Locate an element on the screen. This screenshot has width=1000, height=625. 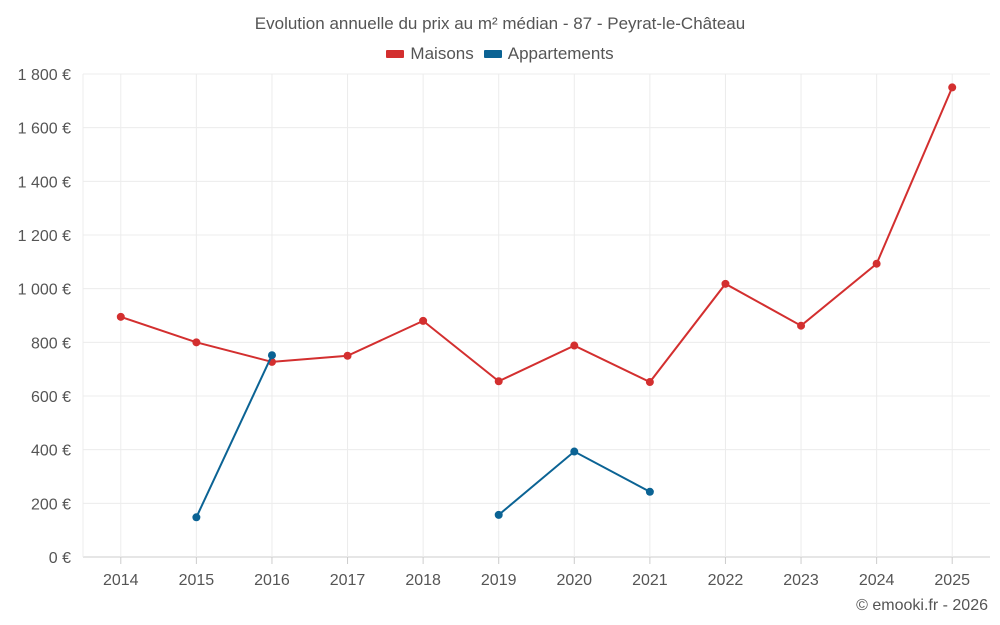
data-point-appartements-2019 is located at coordinates (498, 514).